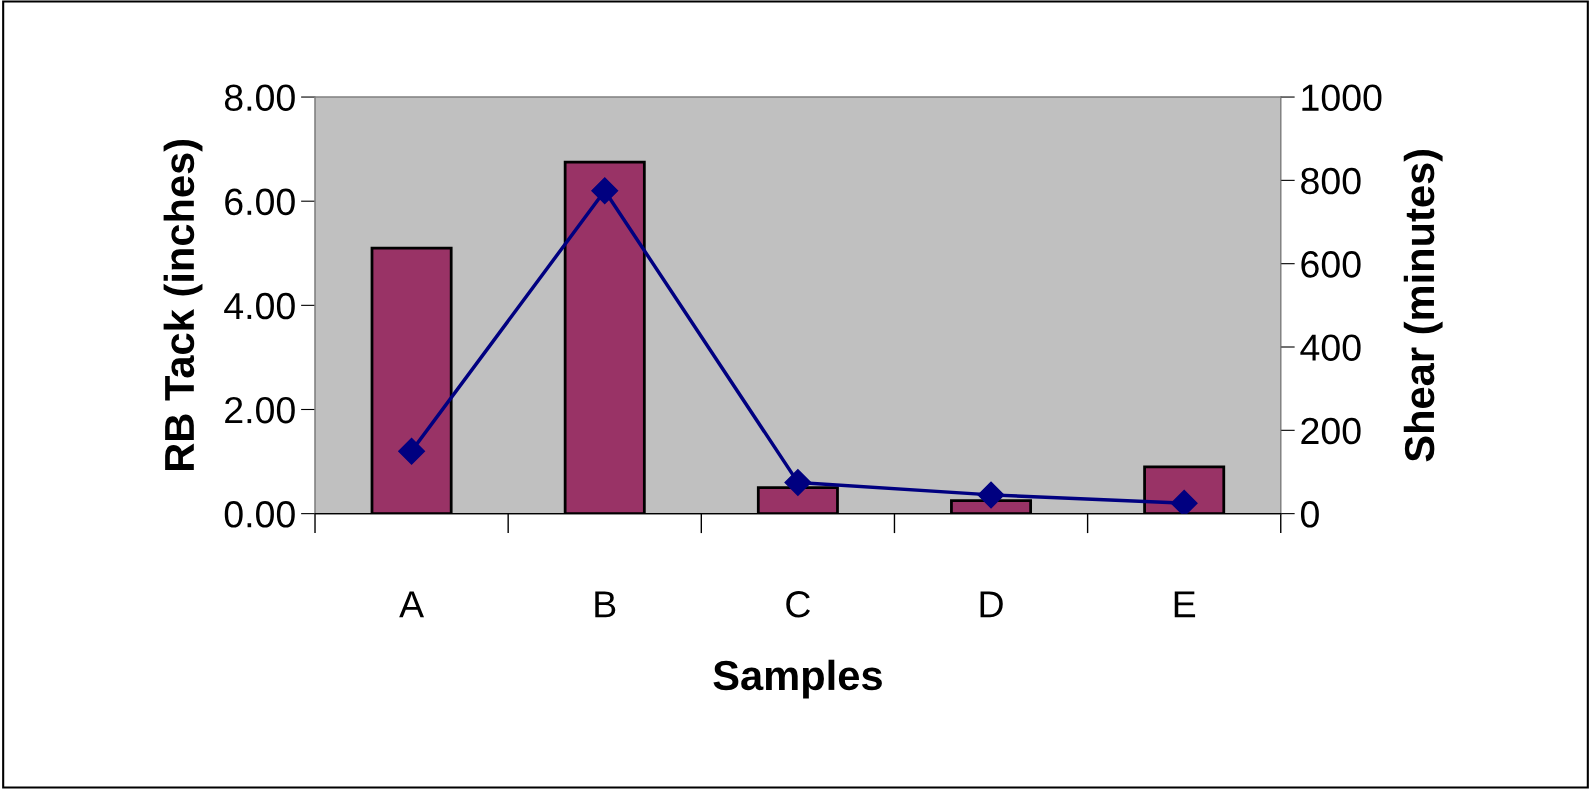 The image size is (1591, 789). What do you see at coordinates (1331, 431) in the screenshot?
I see `y2-tick-label: 200` at bounding box center [1331, 431].